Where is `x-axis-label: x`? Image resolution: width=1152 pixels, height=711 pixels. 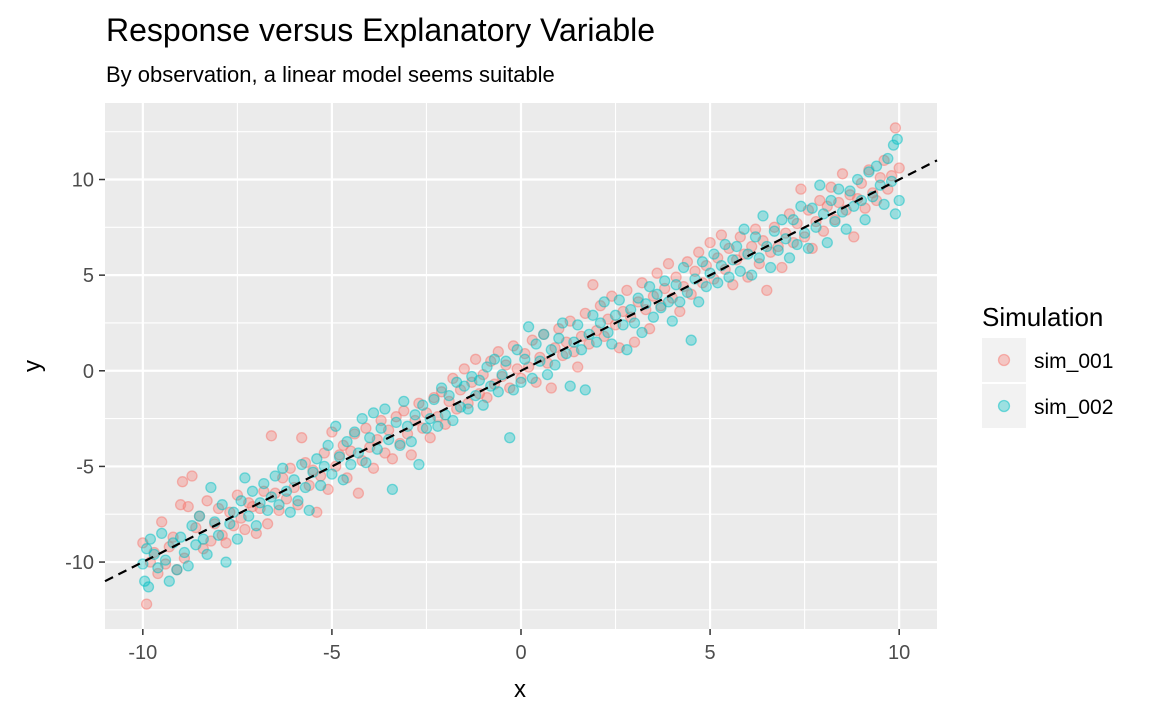
x-axis-label: x is located at coordinates (520, 689).